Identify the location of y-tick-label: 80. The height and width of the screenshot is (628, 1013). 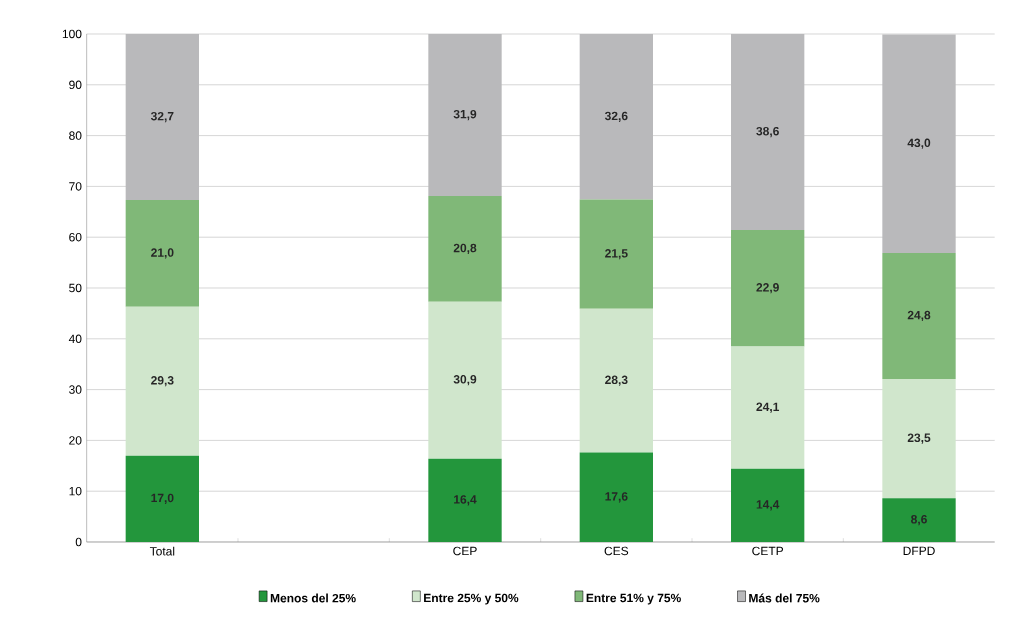
(75, 135).